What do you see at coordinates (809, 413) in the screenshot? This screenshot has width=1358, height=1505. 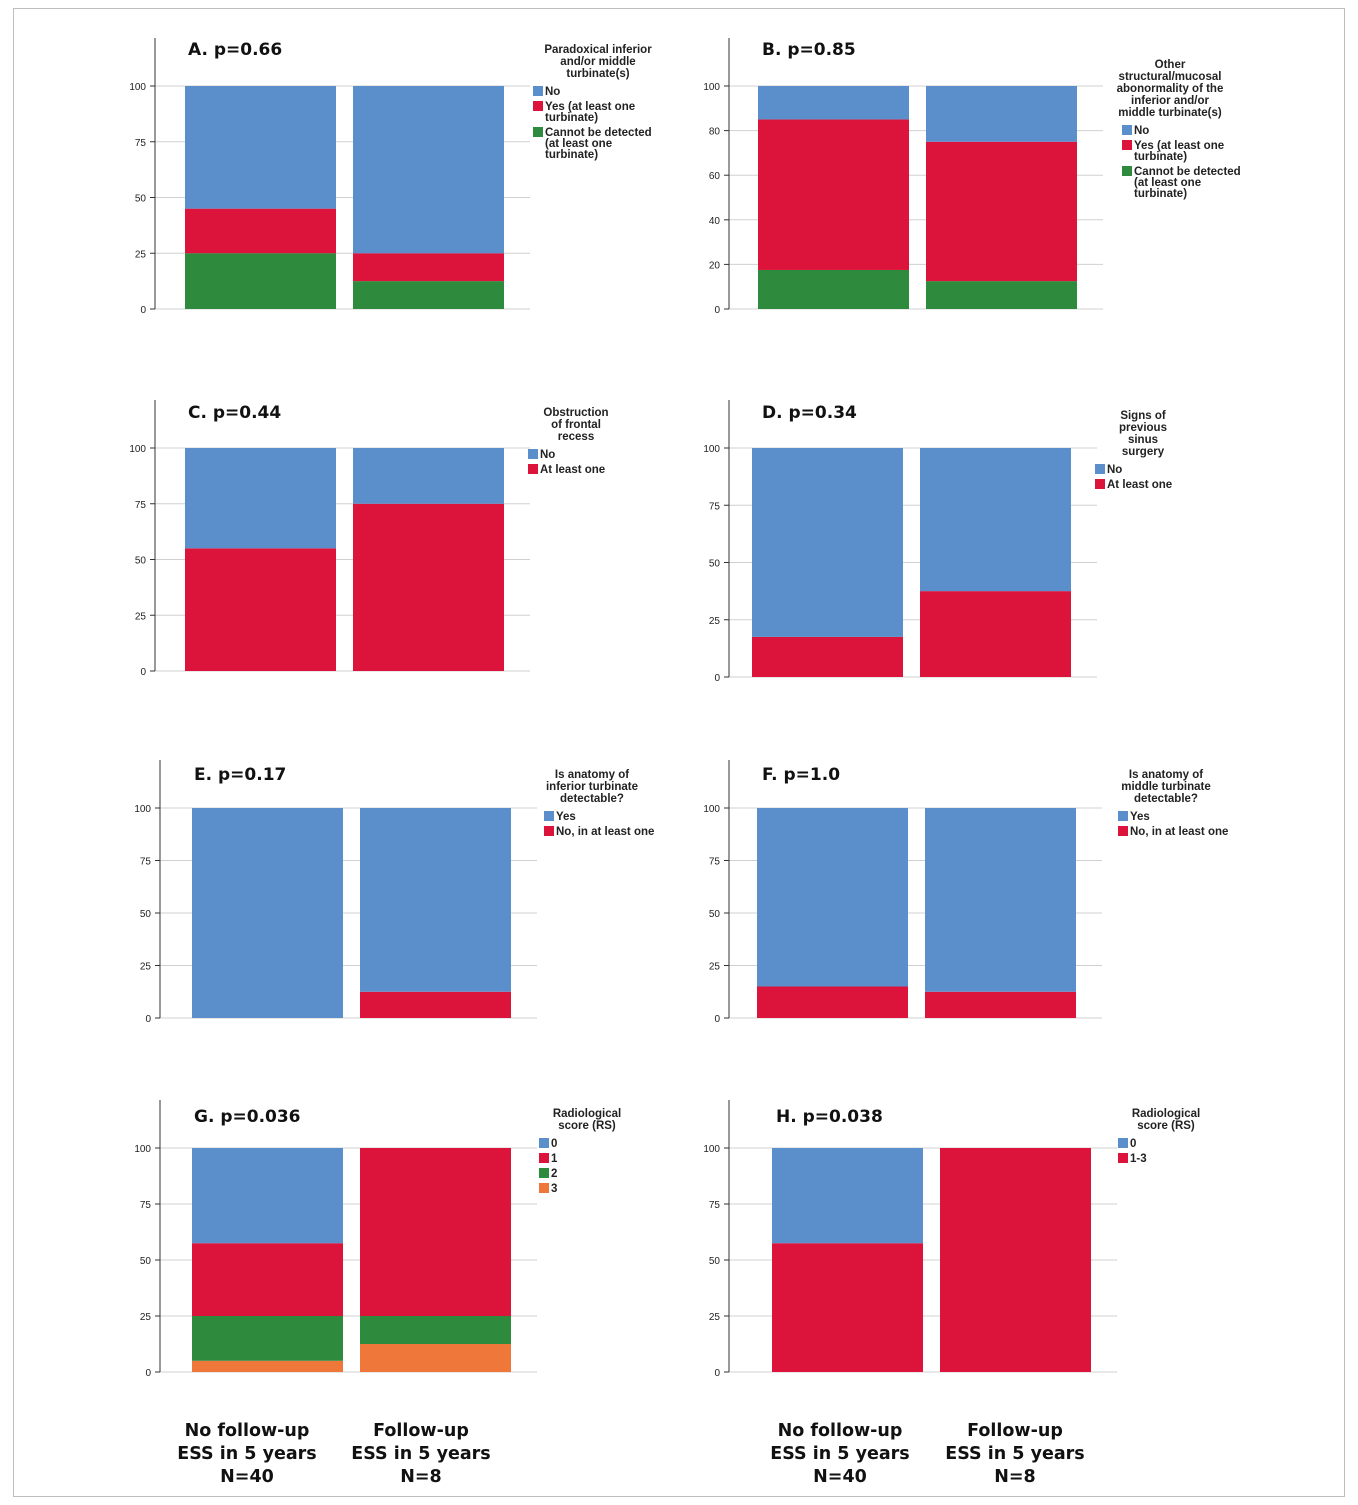 I see `chart-title: D. p=0.34` at bounding box center [809, 413].